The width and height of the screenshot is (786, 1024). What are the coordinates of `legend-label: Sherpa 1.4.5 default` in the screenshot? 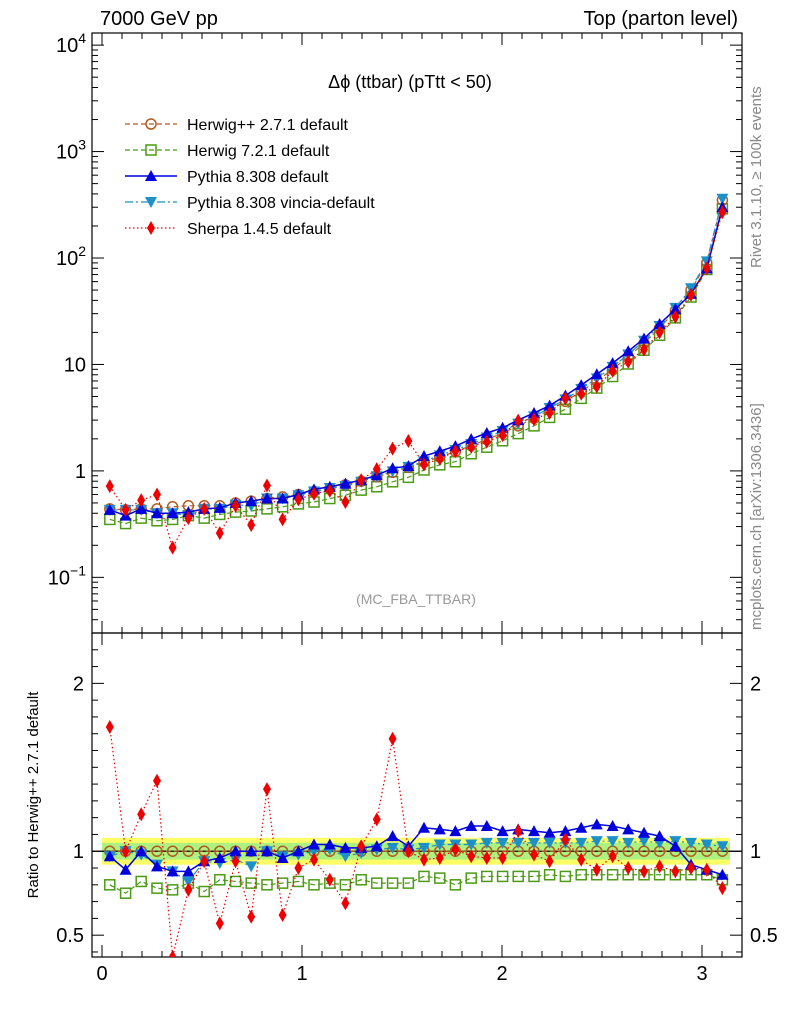 It's located at (259, 229).